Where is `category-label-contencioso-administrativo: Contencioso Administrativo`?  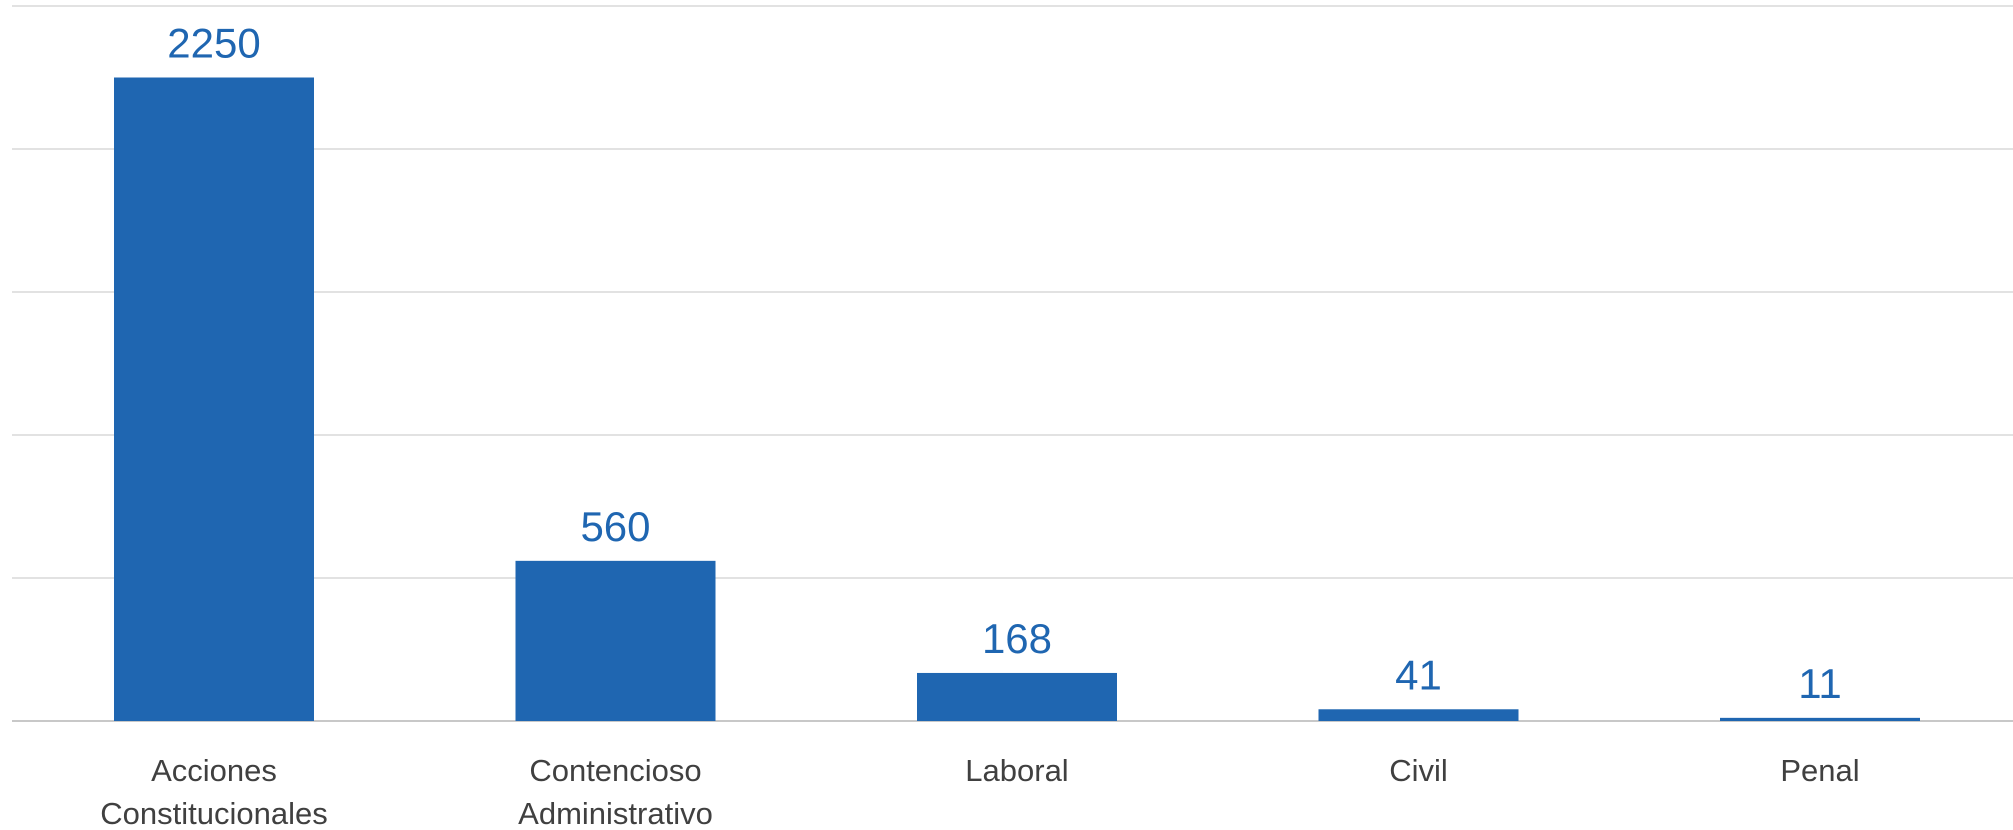
category-label-contencioso-administrativo: Contencioso Administrativo is located at coordinates (615, 791).